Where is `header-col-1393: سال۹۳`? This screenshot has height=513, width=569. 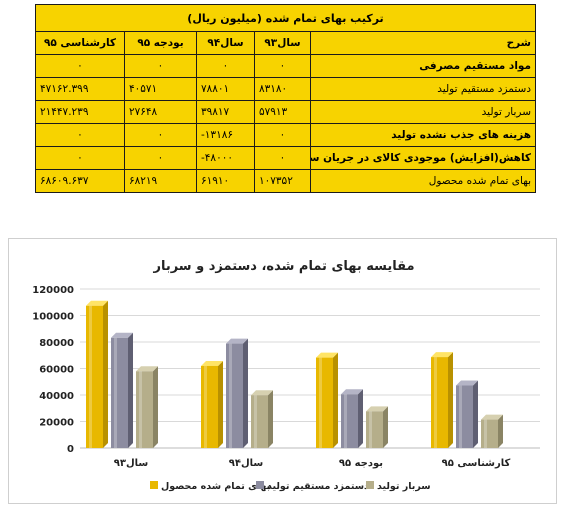
header-col-1393: سال۹۳ is located at coordinates (282, 43).